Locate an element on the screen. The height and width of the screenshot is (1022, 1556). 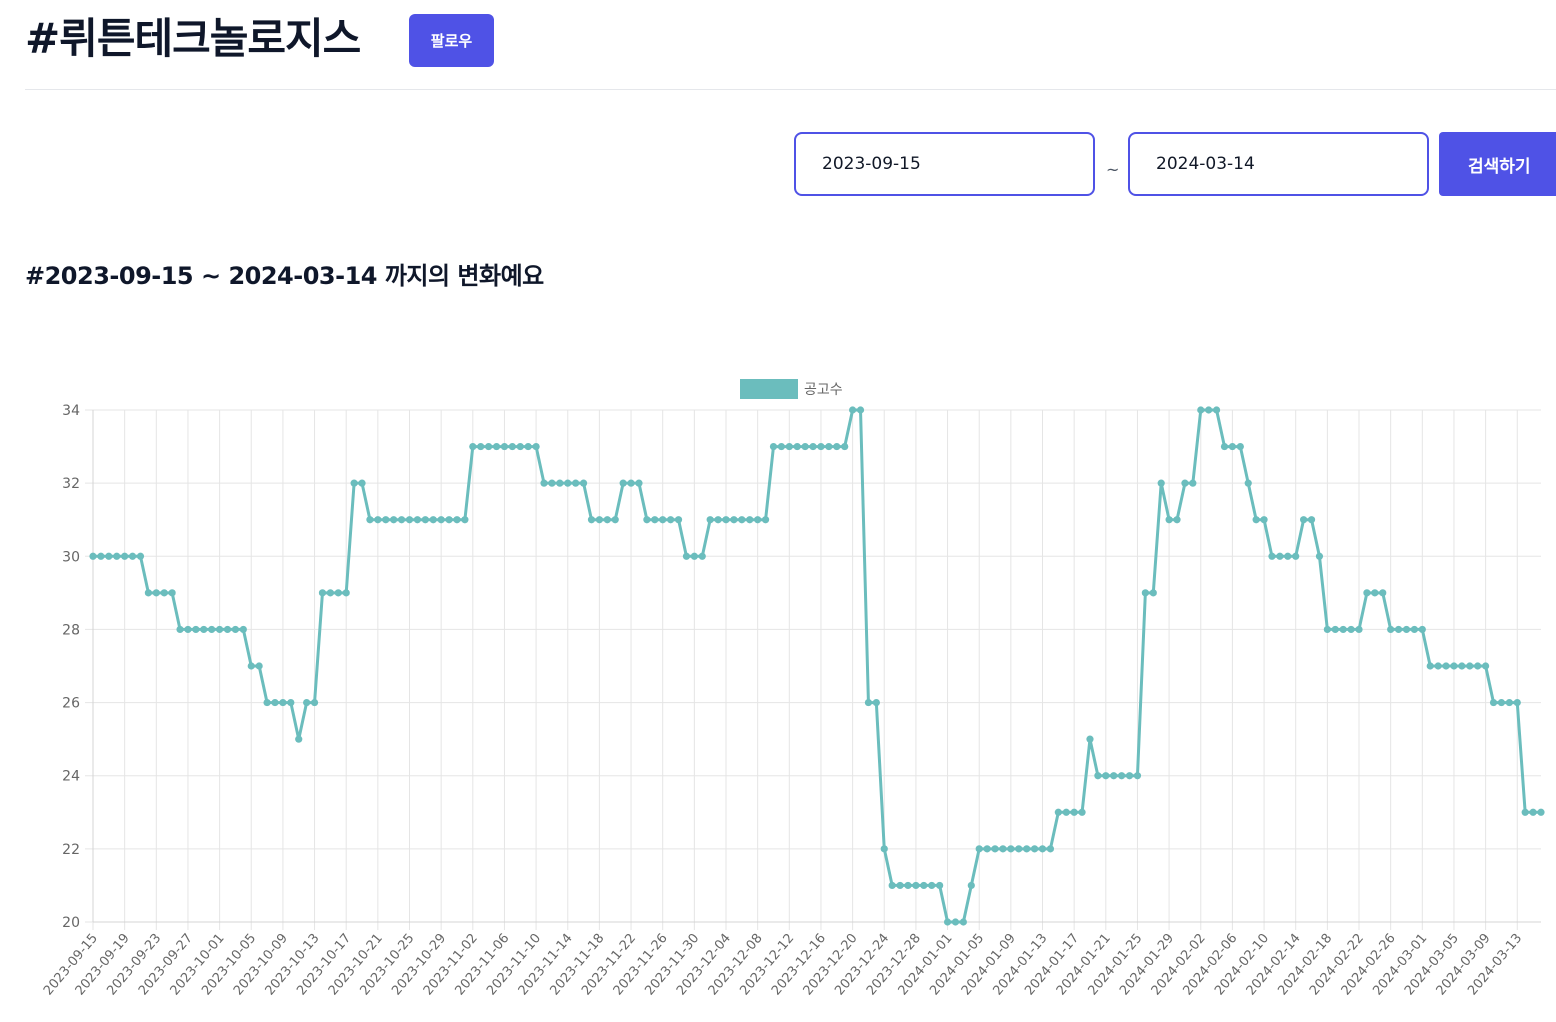
chart-section-title: #2023-09-15 ~ 2024-03-14 까지의 변화예요 is located at coordinates (284, 276).